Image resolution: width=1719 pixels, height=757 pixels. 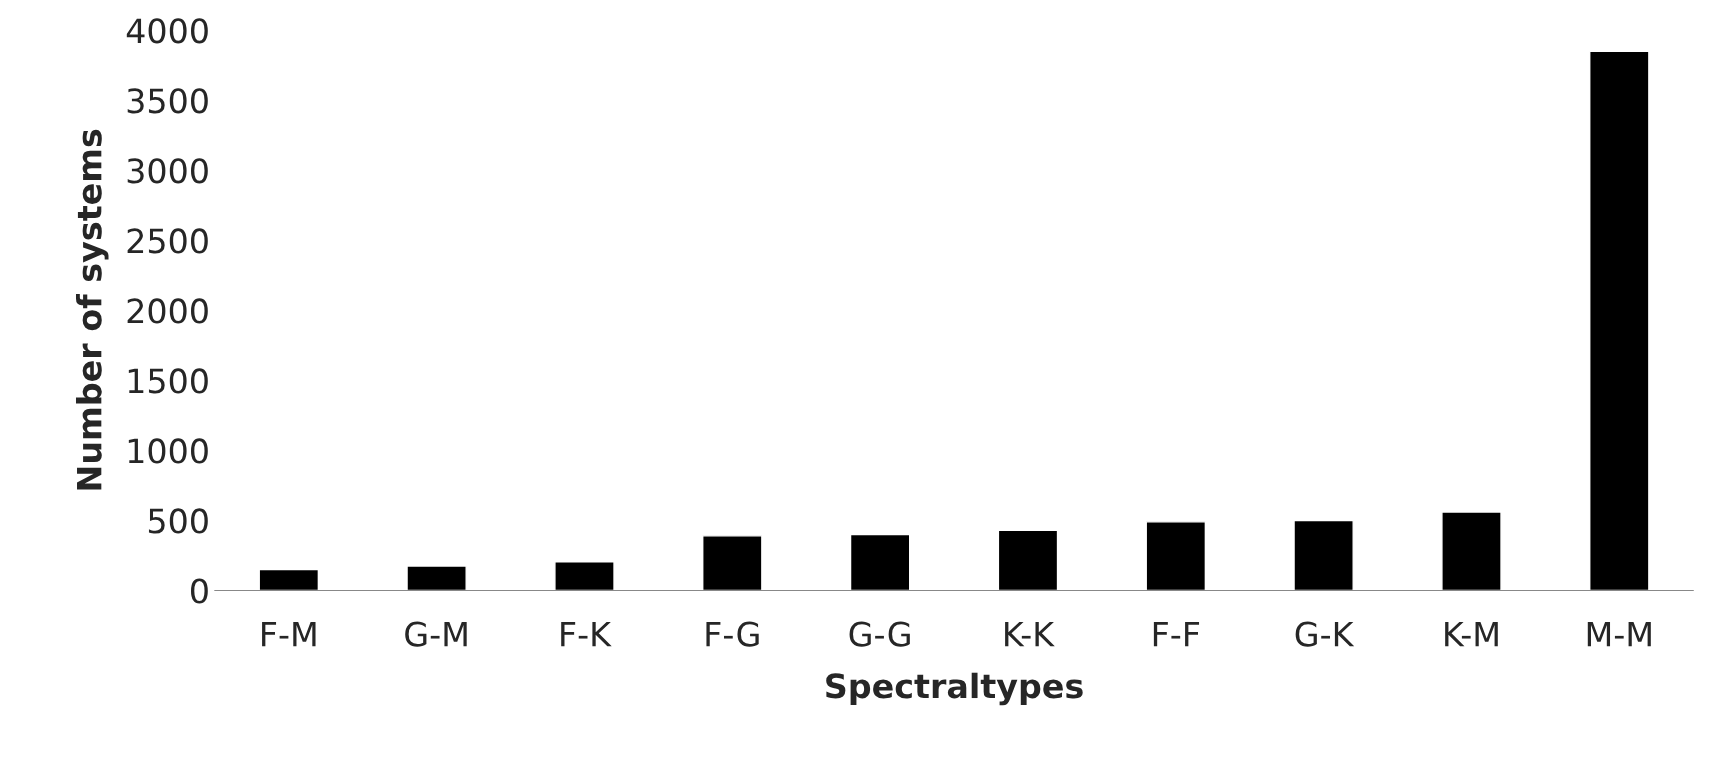 I want to click on x-tick-label: G-G, so click(x=879, y=634).